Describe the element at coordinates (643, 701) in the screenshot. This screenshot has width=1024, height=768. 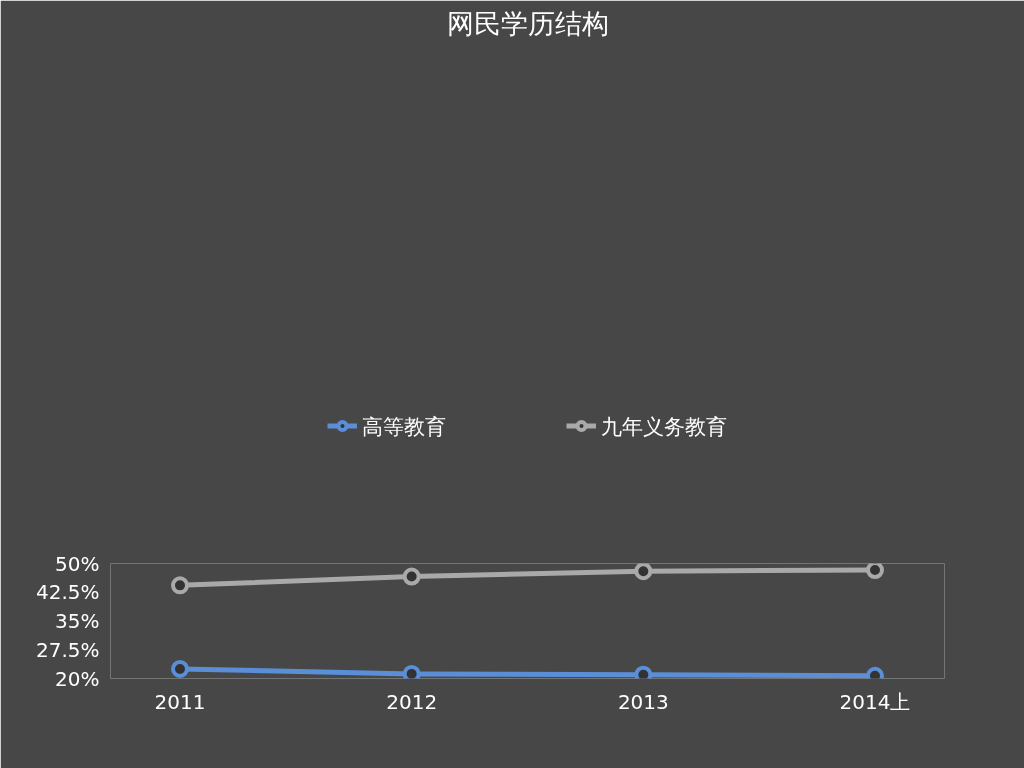
I see `x-tick-label: 2013` at that location.